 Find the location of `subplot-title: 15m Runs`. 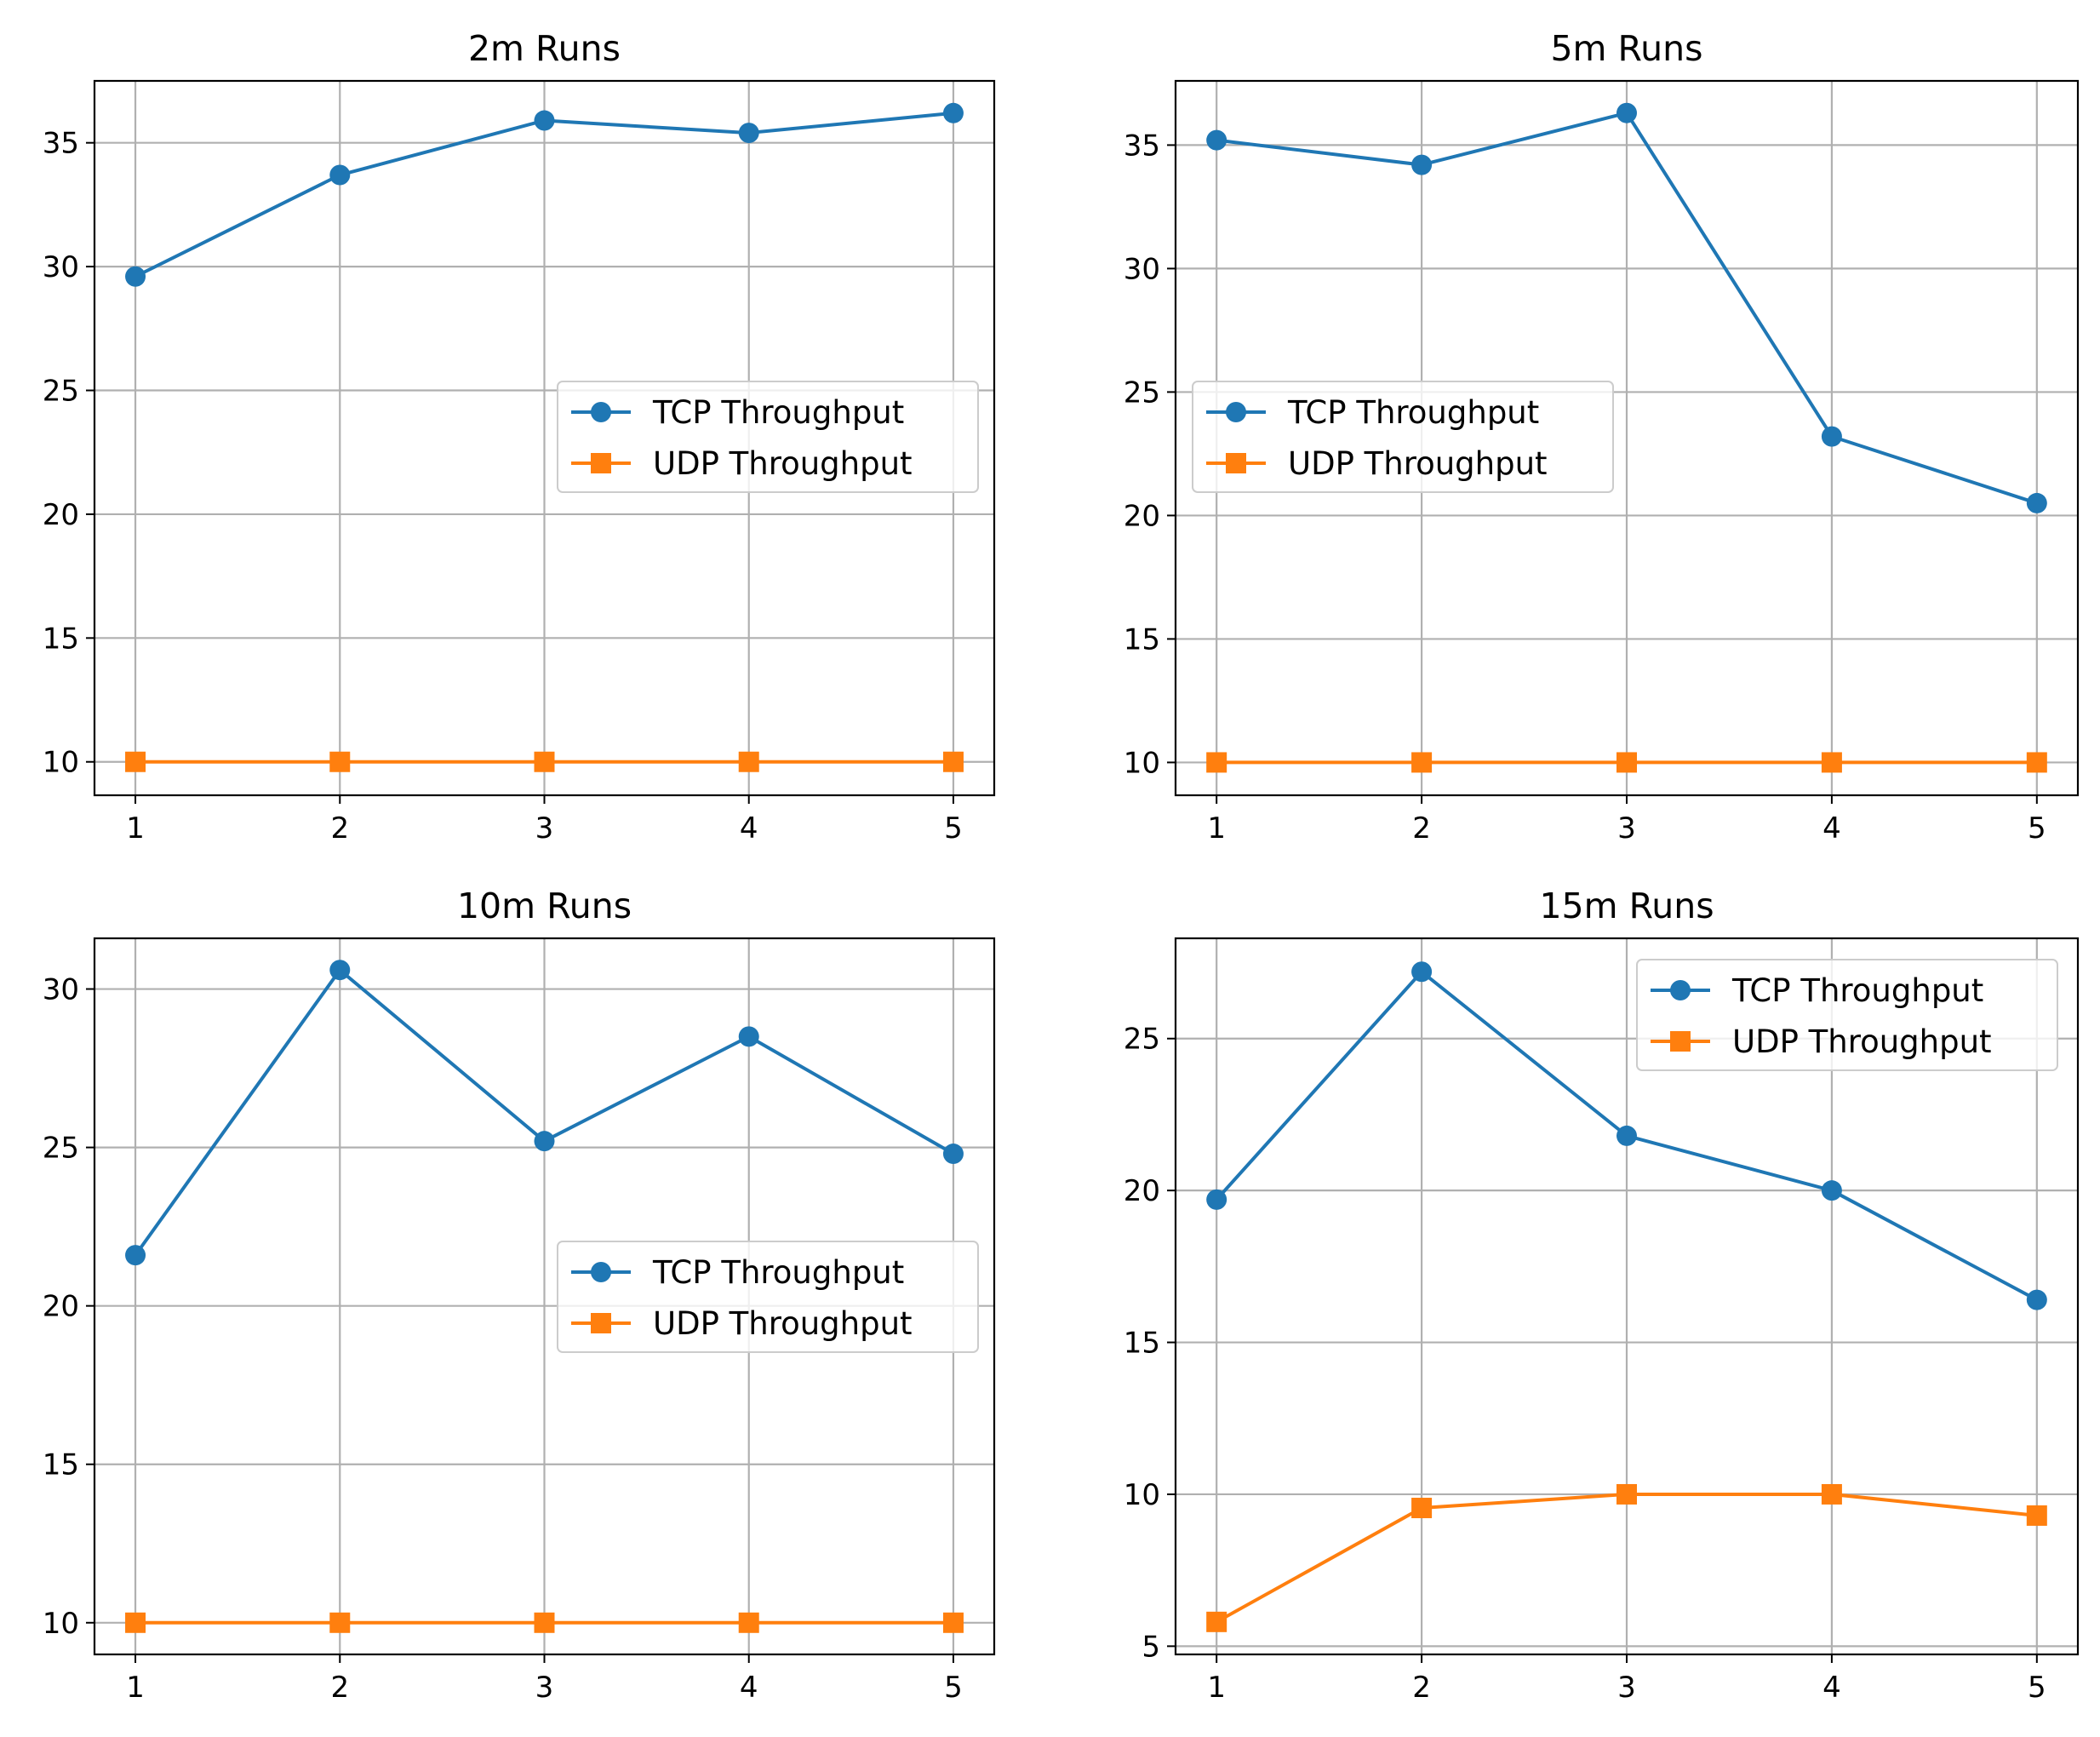

subplot-title: 15m Runs is located at coordinates (1626, 906).